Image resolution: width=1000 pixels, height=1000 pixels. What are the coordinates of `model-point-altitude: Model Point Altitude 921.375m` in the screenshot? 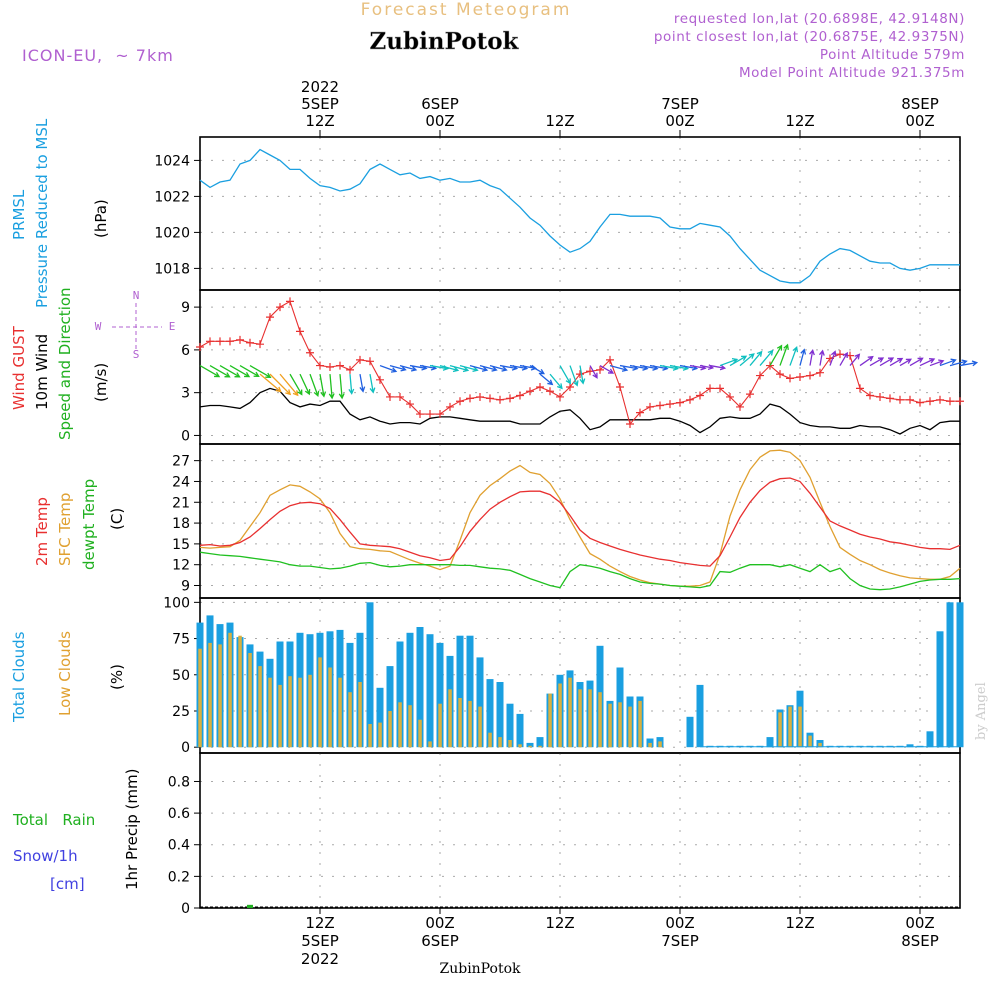 It's located at (852, 73).